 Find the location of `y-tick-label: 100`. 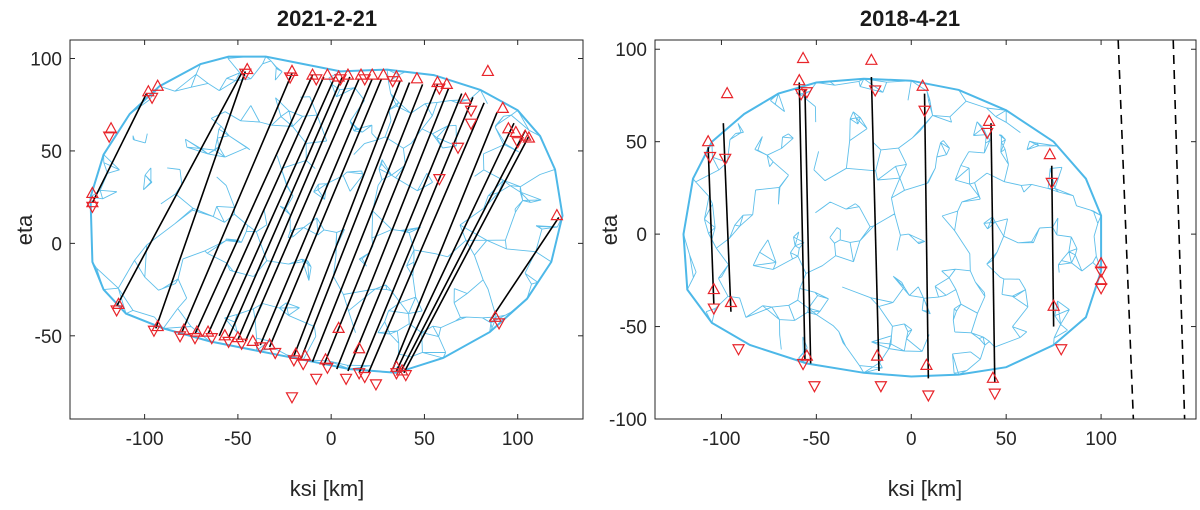

y-tick-label: 100 is located at coordinates (46, 59).